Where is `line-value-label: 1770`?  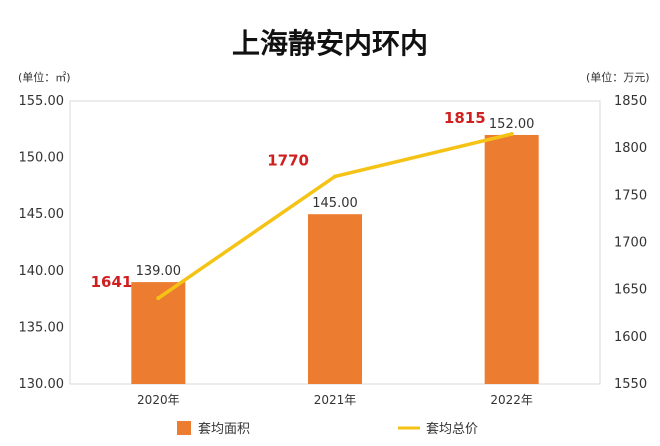
line-value-label: 1770 is located at coordinates (288, 160).